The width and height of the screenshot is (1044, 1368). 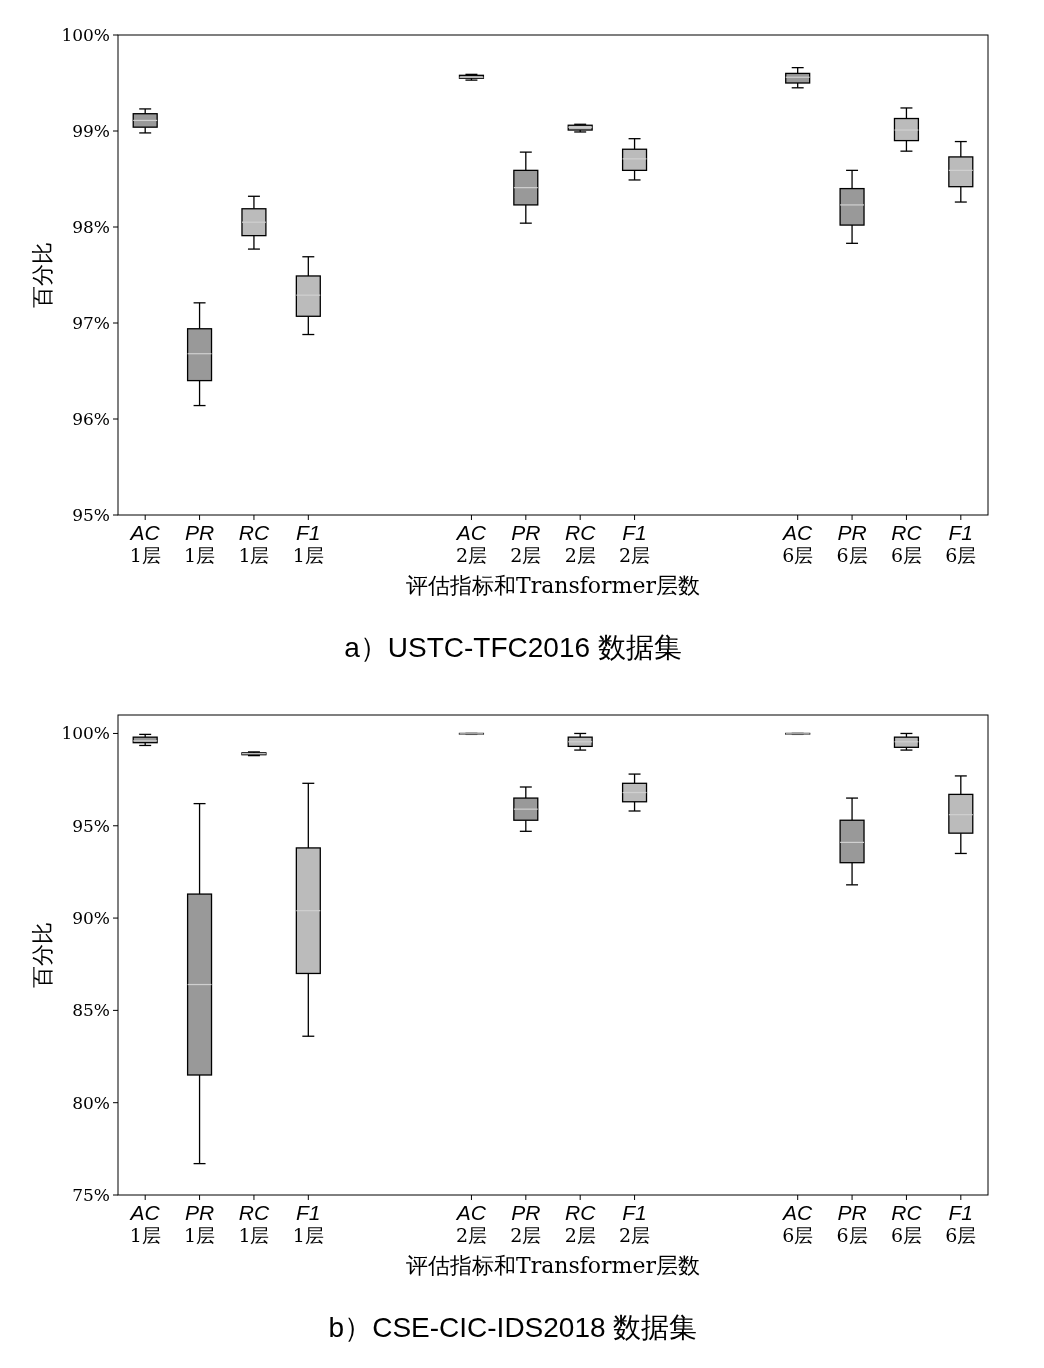 I want to click on y-tick-label: 98%, so click(x=91, y=226).